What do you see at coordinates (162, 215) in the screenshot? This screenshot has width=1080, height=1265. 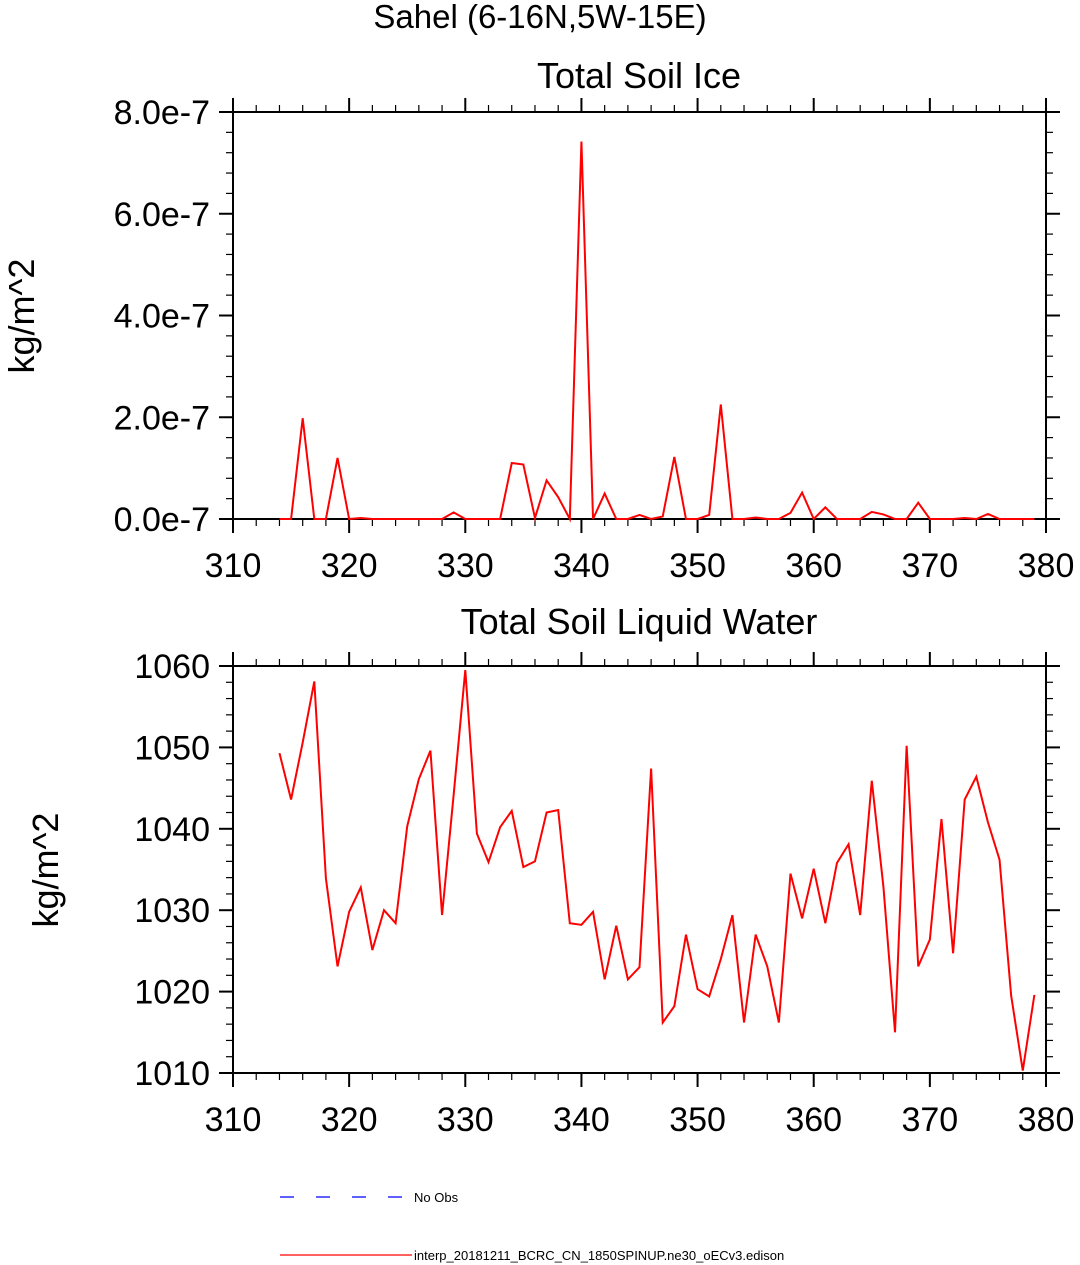 I see `y-tick-label: 6.0e-7` at bounding box center [162, 215].